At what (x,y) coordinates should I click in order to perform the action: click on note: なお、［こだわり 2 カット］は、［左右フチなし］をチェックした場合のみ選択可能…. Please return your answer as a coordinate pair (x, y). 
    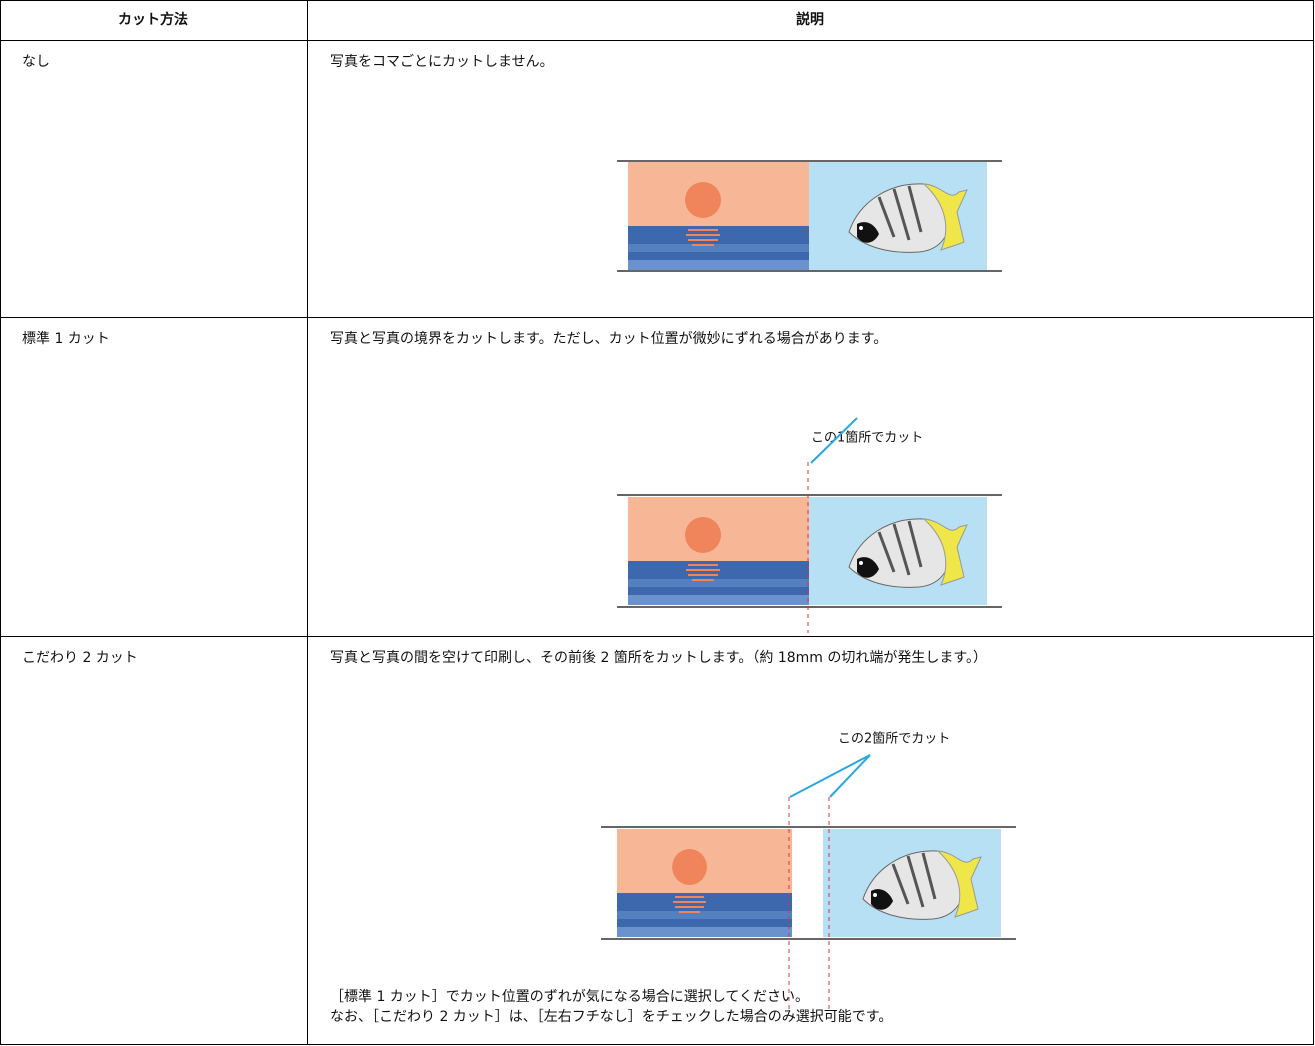
    Looking at the image, I should click on (611, 1017).